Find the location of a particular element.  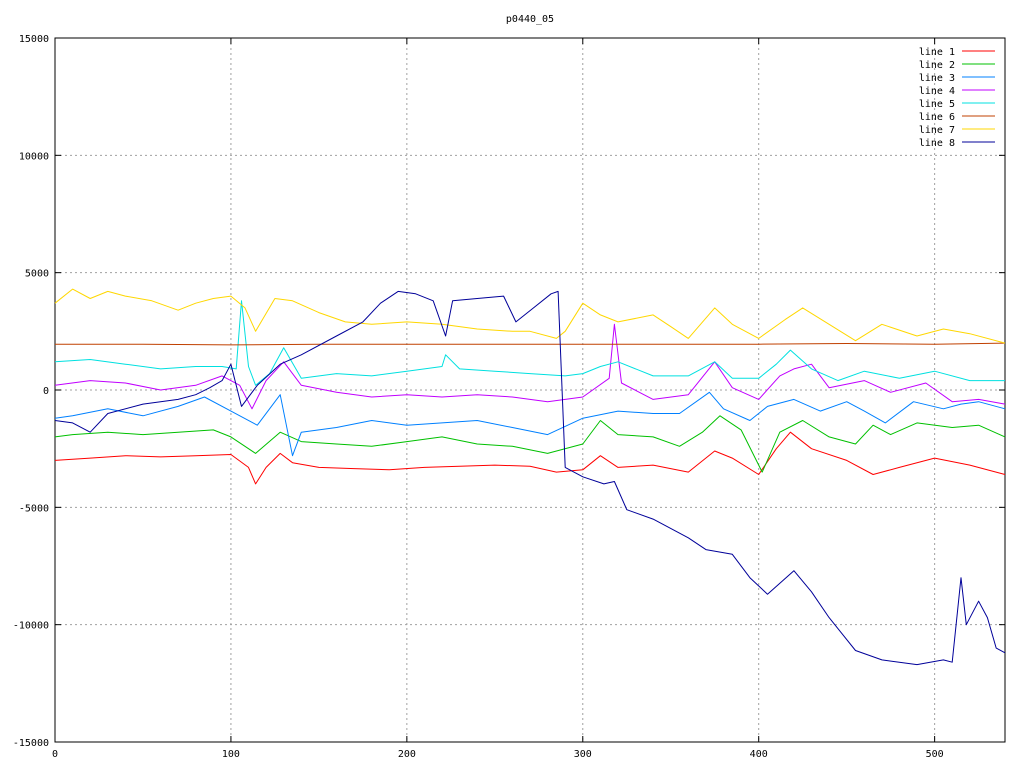

legend-label-3: line 3 is located at coordinates (937, 78).